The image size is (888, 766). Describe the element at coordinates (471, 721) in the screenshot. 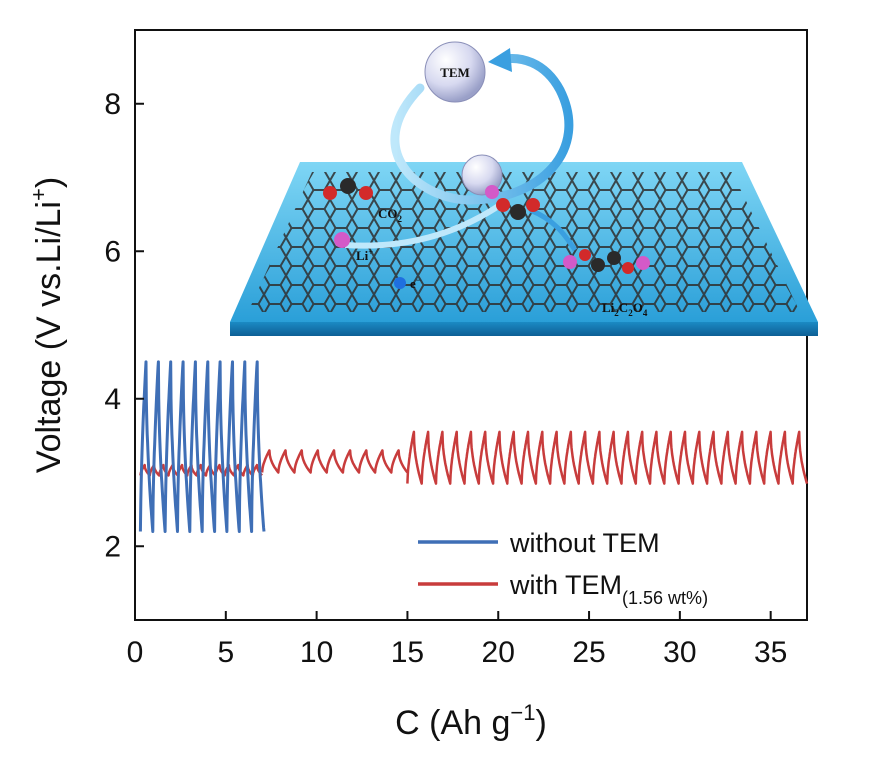

I see `x-axis-title: C (Ah g−1)` at that location.